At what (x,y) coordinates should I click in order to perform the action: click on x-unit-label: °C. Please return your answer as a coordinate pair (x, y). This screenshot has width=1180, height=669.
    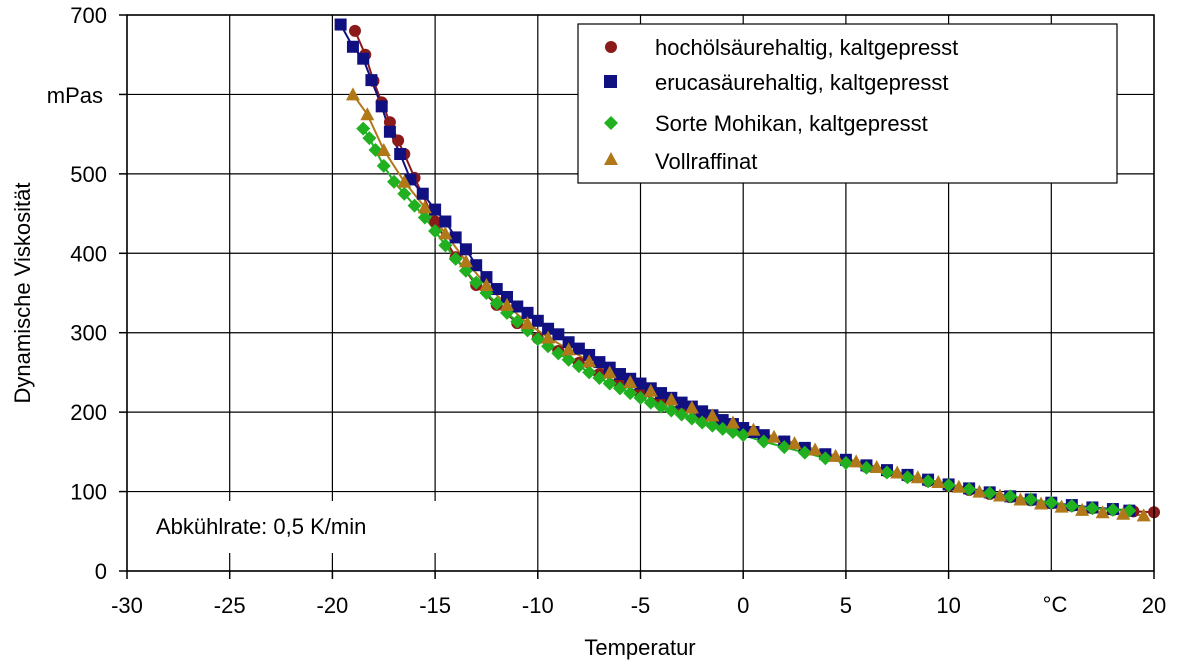
    Looking at the image, I should click on (1055, 604).